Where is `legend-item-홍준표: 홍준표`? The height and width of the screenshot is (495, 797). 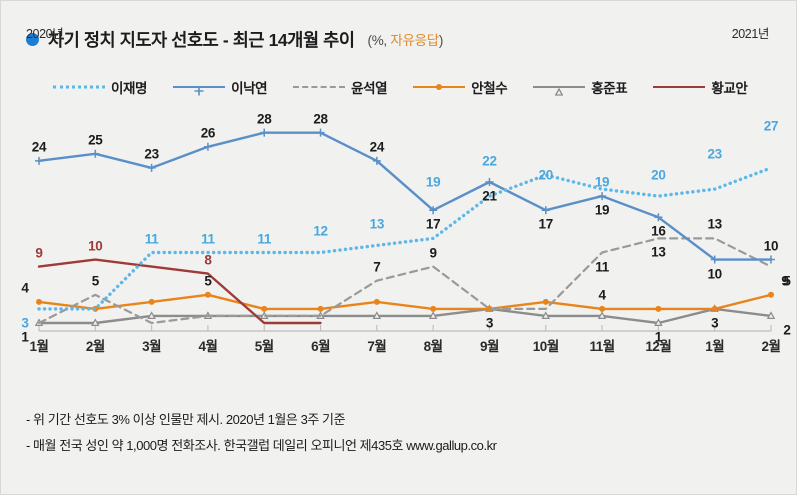
legend-item-홍준표: 홍준표 is located at coordinates (580, 87).